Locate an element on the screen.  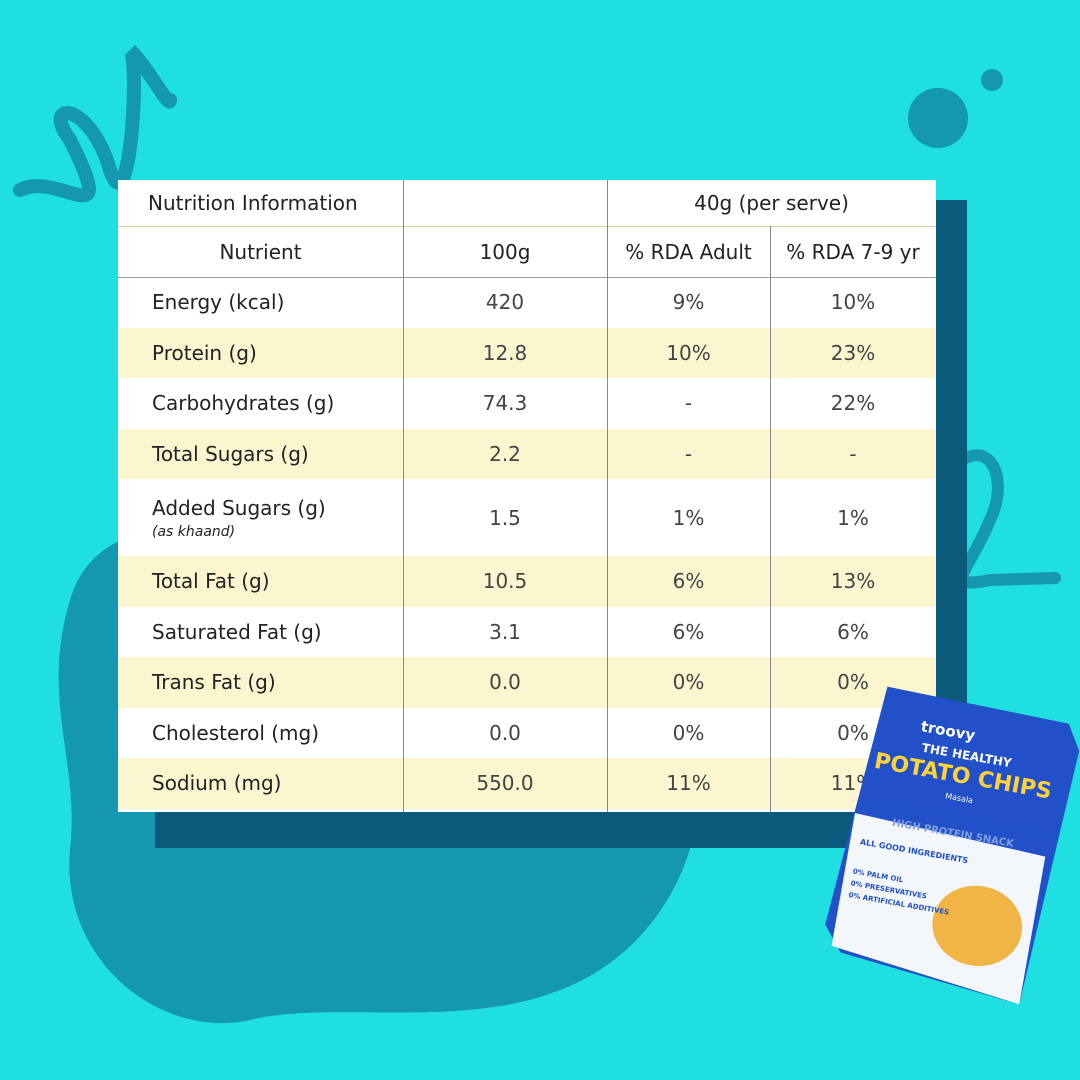
chips is located at coordinates (977, 926).